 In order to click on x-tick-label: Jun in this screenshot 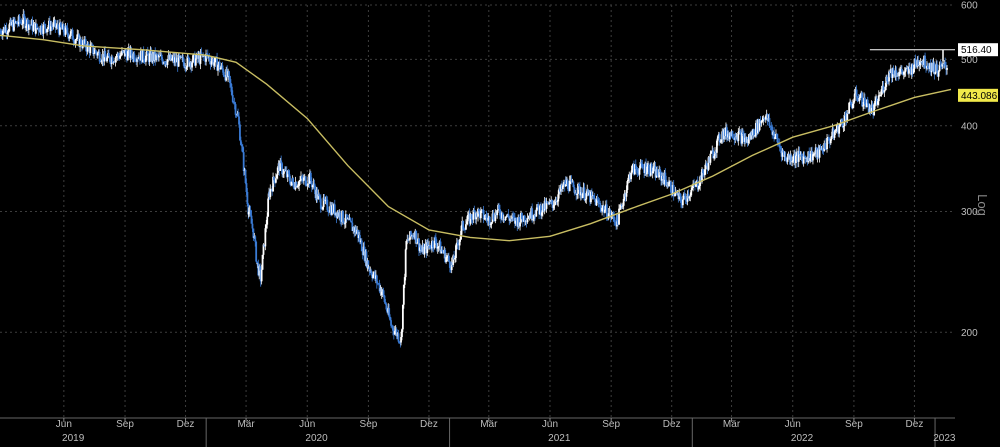, I will do `click(307, 424)`.